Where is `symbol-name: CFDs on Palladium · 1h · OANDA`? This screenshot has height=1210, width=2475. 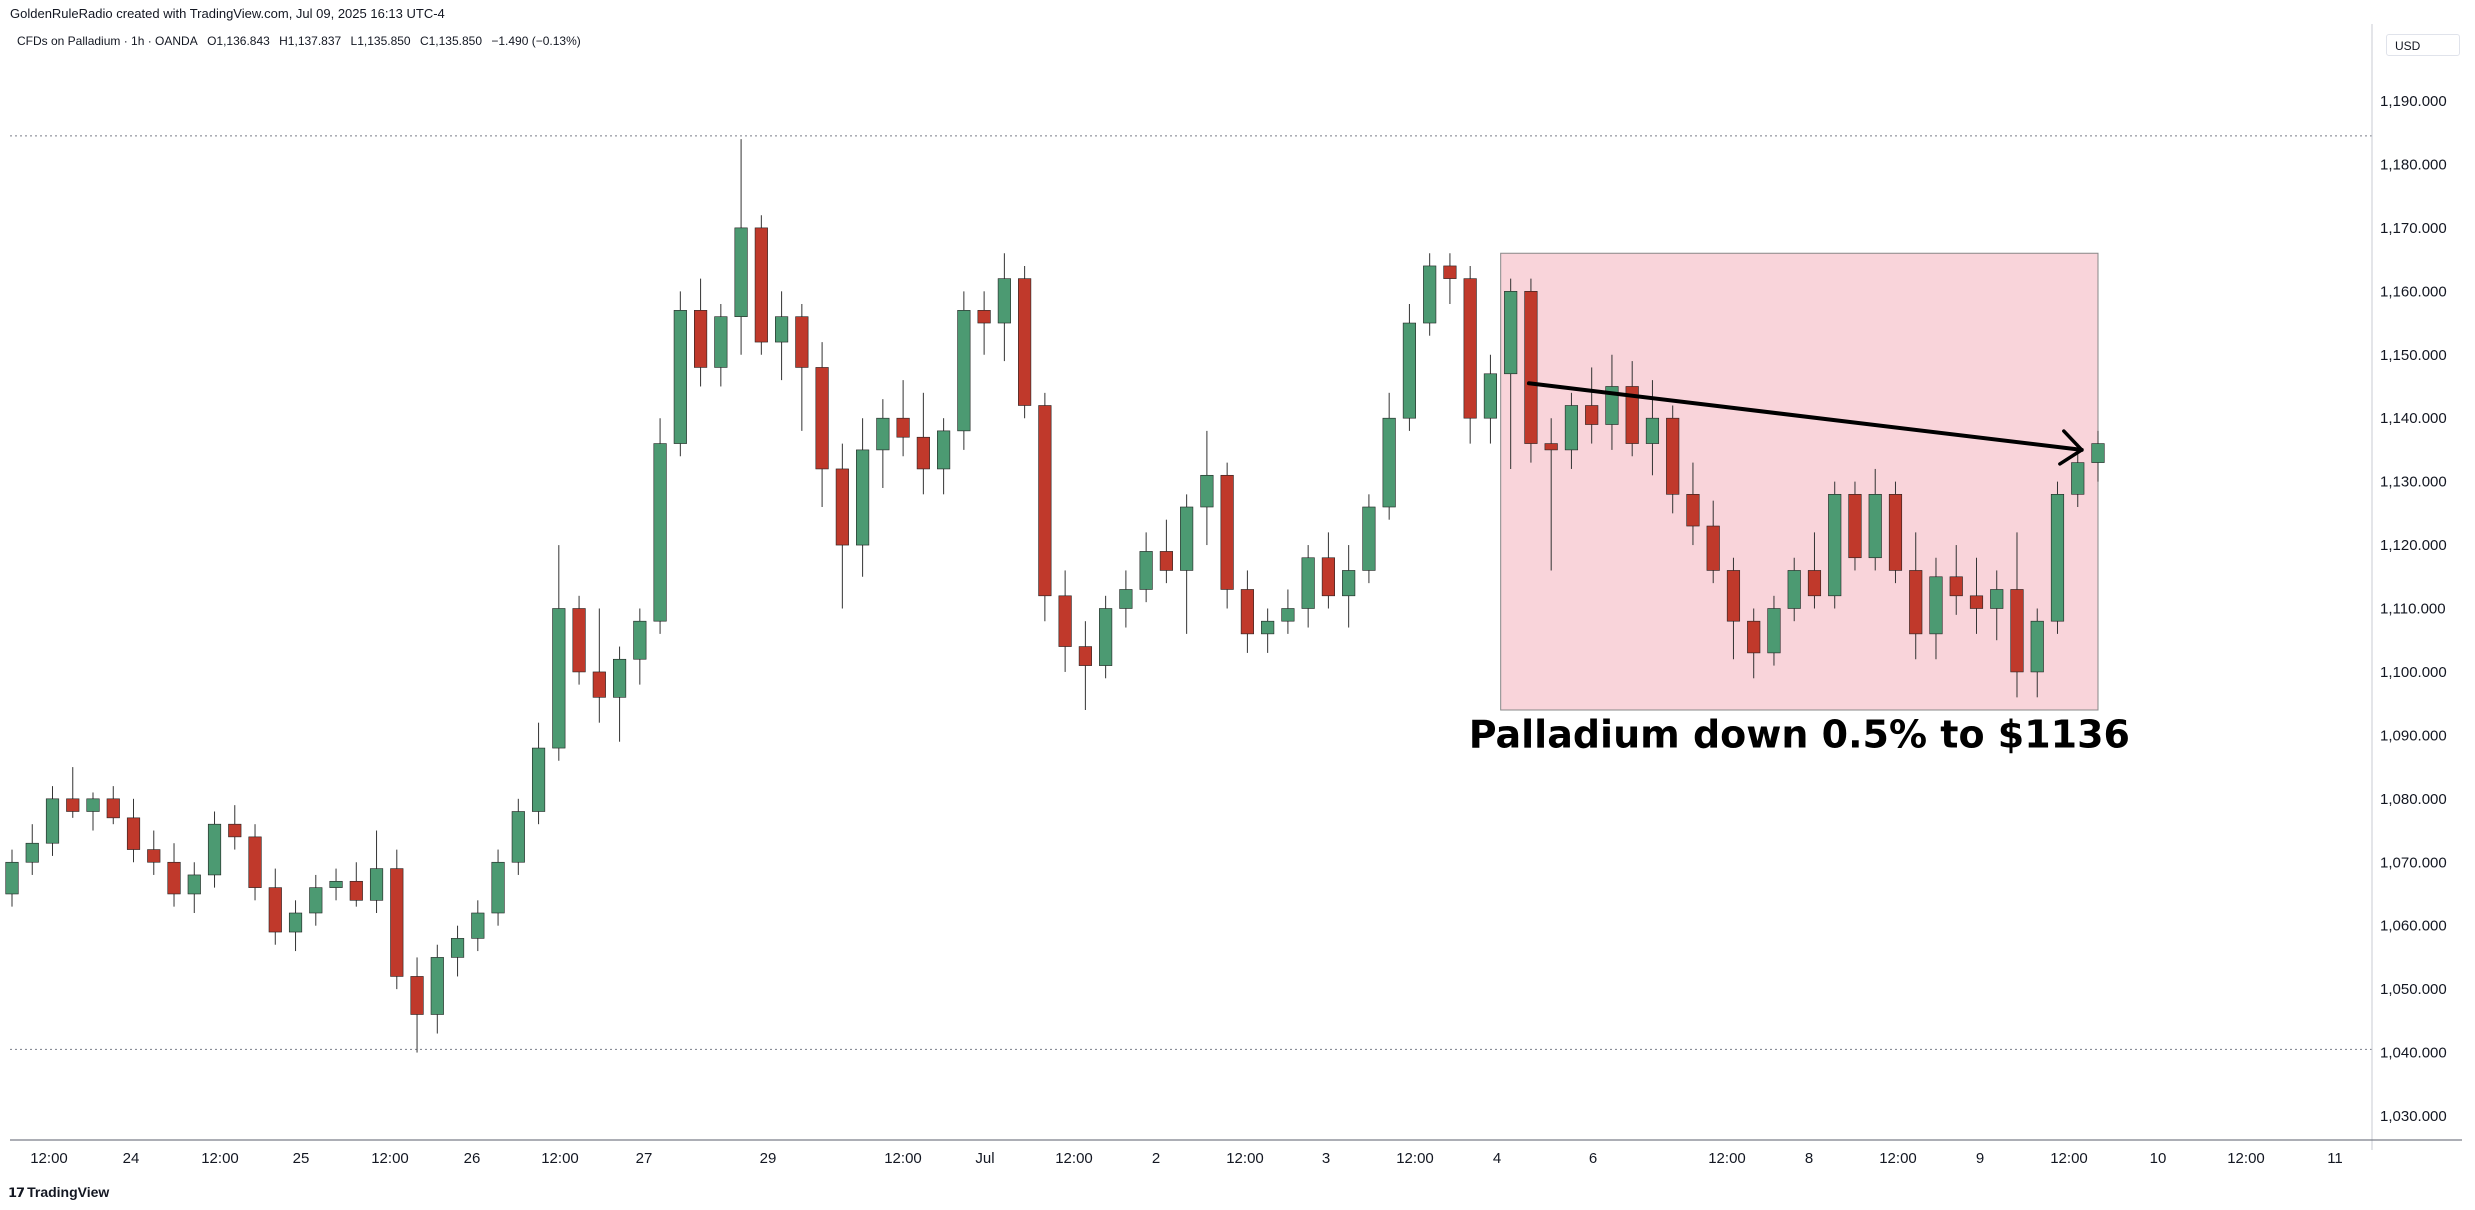 symbol-name: CFDs on Palladium · 1h · OANDA is located at coordinates (107, 41).